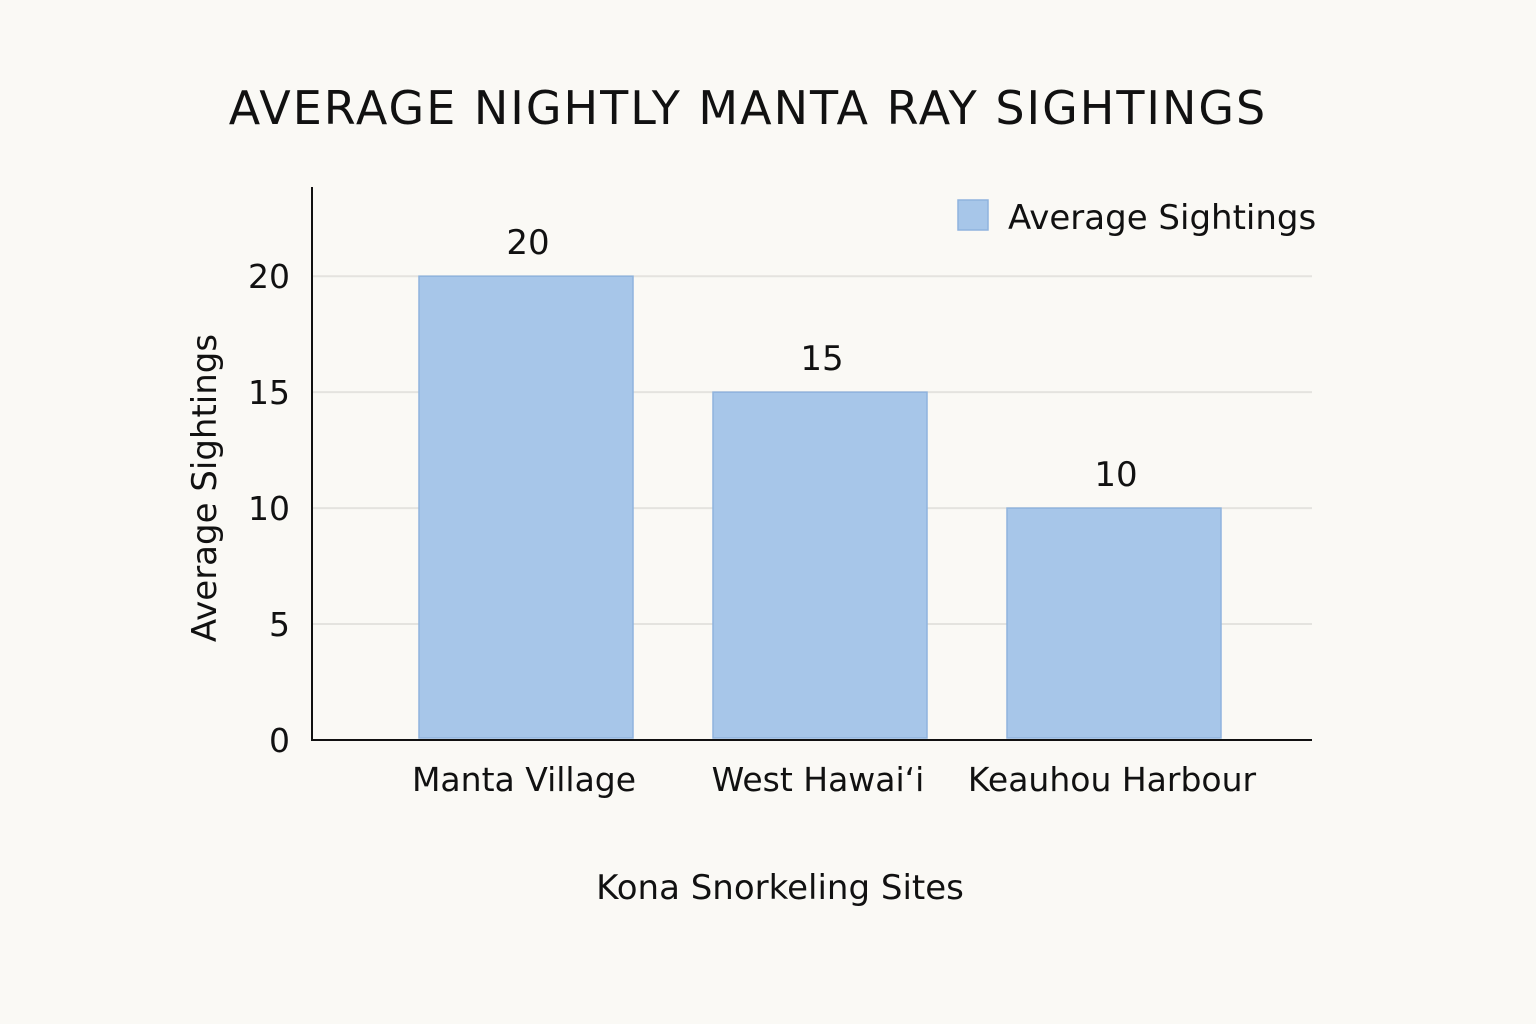 Image resolution: width=1536 pixels, height=1024 pixels. I want to click on y-tick-label: 0, so click(279, 740).